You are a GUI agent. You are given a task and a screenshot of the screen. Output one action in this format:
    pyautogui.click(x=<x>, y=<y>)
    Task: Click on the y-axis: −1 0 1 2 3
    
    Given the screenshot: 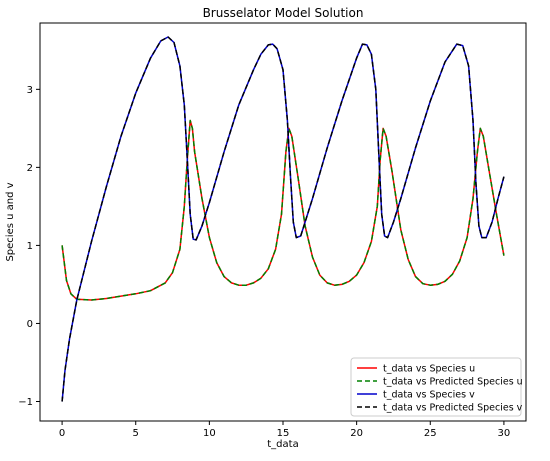 What is the action you would take?
    pyautogui.click(x=29, y=246)
    